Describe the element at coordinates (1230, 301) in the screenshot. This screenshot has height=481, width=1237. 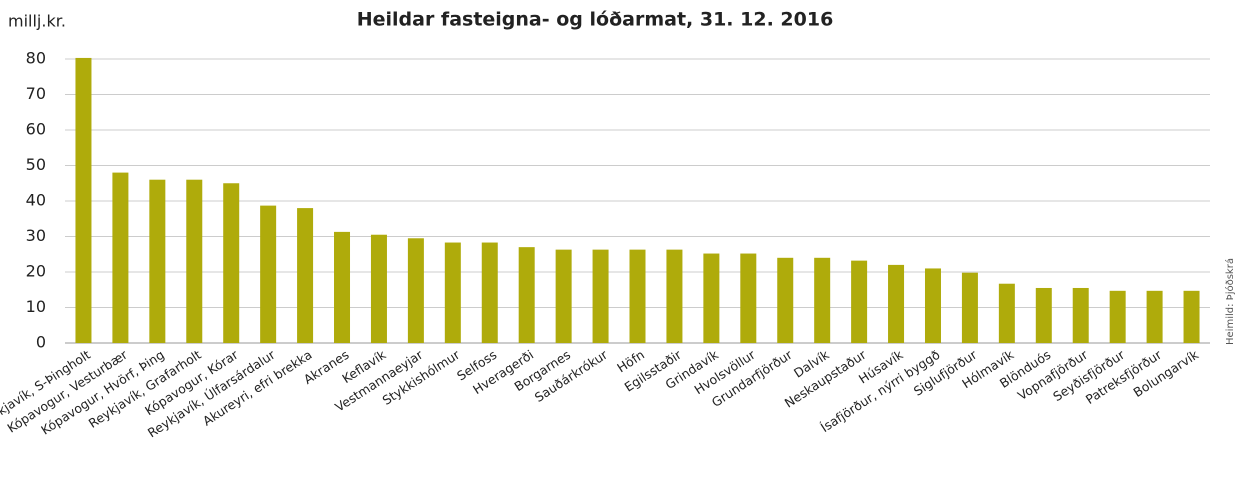
I see `source: Heimild: Þjóðskrá` at that location.